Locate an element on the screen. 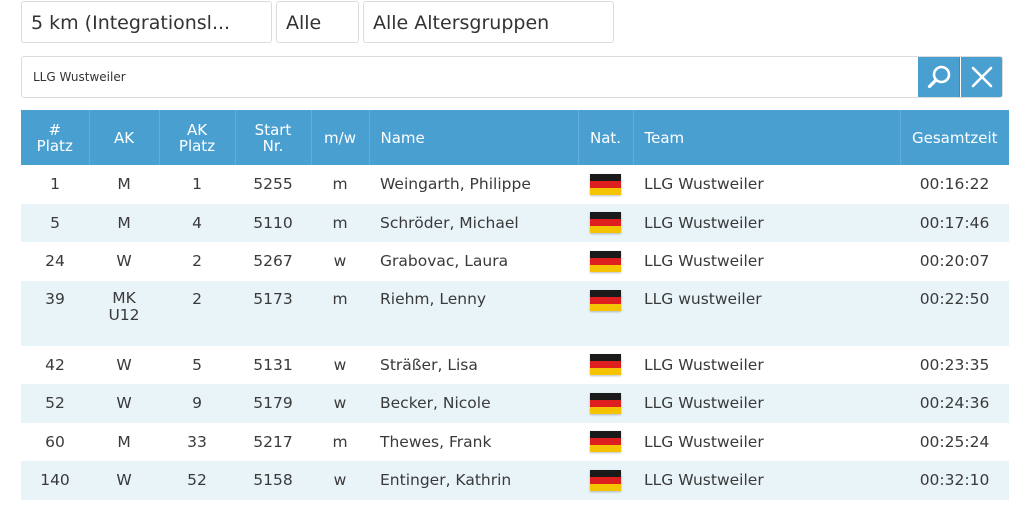 The height and width of the screenshot is (511, 1024). cell-start-no: 5110 is located at coordinates (273, 222).